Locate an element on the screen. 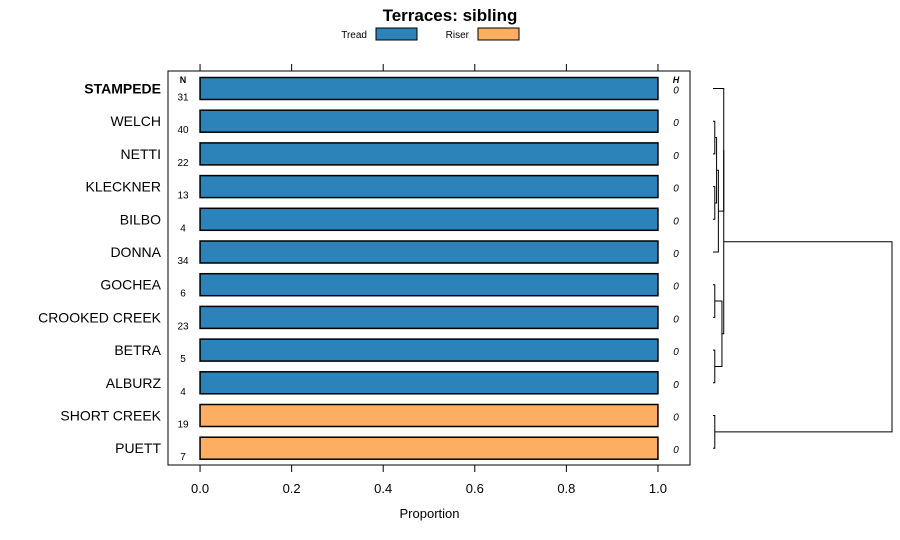  category-label: BILBO is located at coordinates (140, 219).